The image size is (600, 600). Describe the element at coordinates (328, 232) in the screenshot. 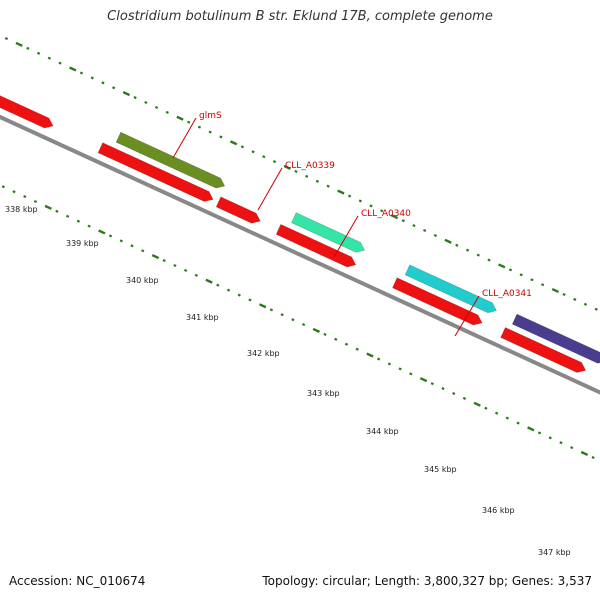

I see `gene-arrow-cll-a0340` at that location.